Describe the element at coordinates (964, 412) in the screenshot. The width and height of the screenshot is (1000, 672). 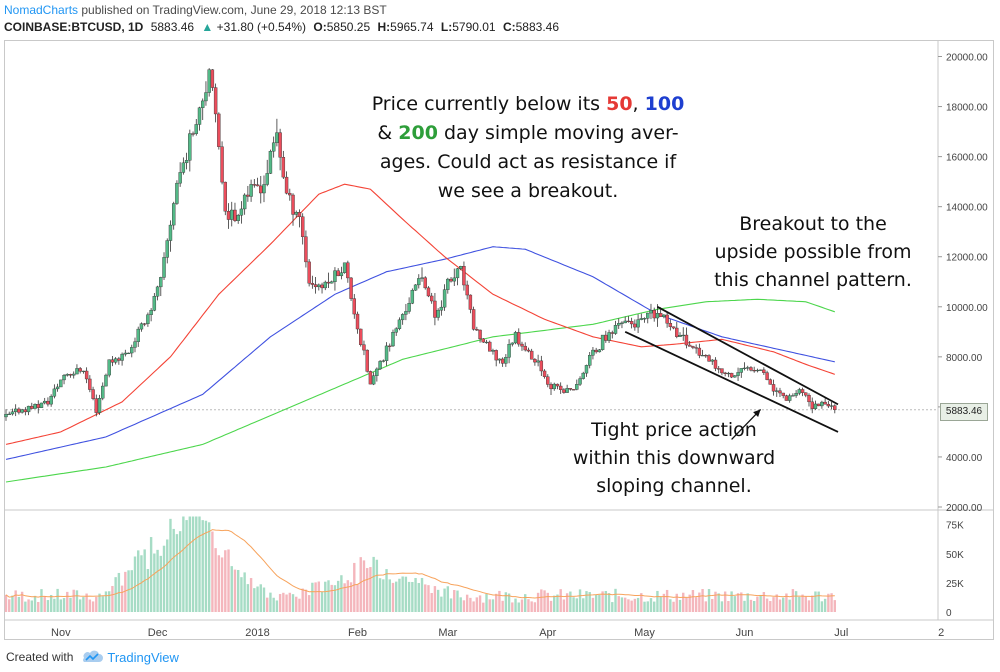
I see `current-price-tag: 5883.46` at that location.